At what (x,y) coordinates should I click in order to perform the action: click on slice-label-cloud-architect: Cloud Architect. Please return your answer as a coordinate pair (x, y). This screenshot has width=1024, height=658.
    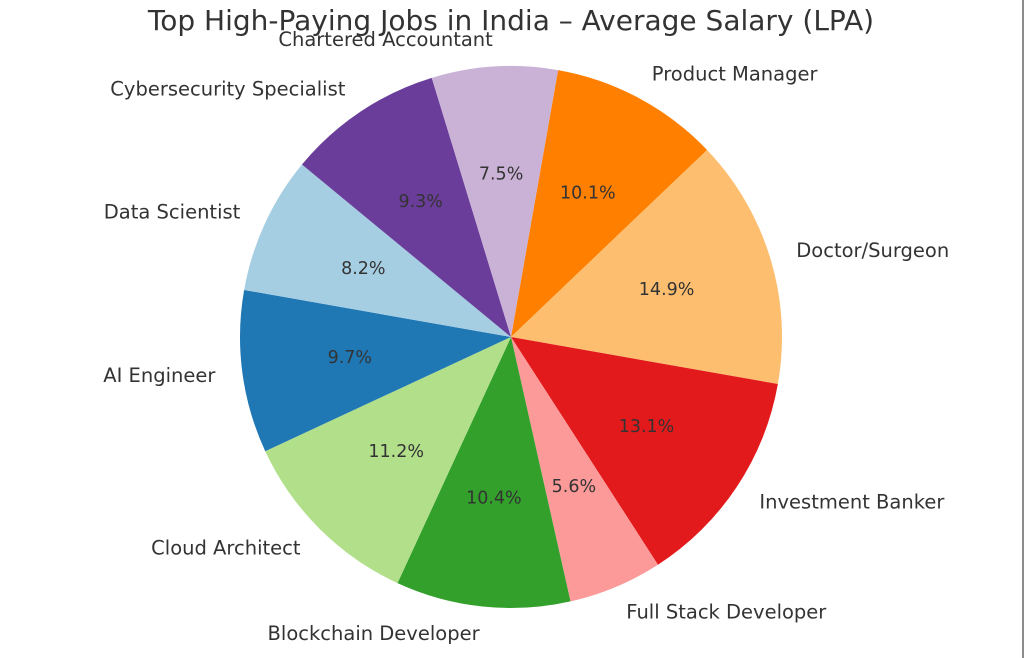
    Looking at the image, I should click on (226, 548).